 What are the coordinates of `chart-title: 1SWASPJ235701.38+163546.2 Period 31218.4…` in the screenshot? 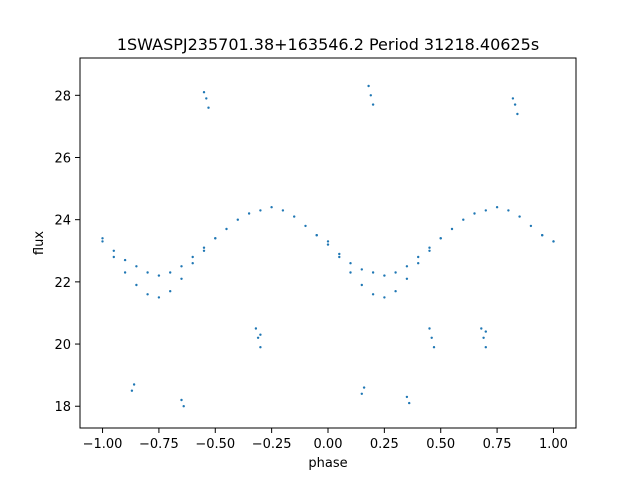 It's located at (328, 44).